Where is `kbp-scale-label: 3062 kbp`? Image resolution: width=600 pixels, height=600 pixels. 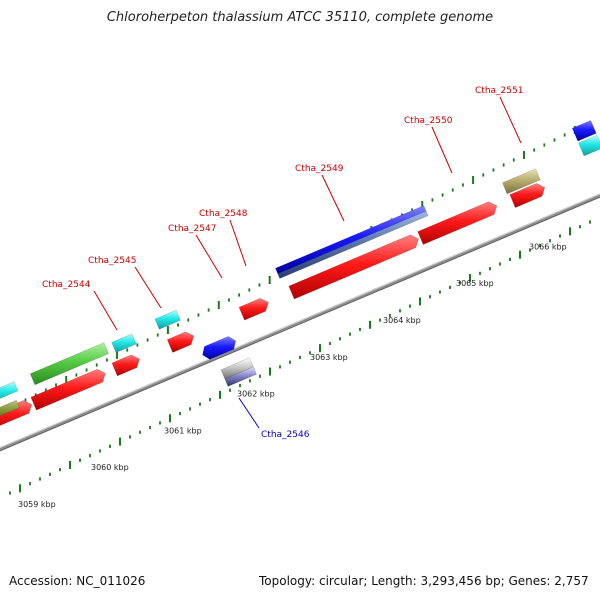
kbp-scale-label: 3062 kbp is located at coordinates (256, 394).